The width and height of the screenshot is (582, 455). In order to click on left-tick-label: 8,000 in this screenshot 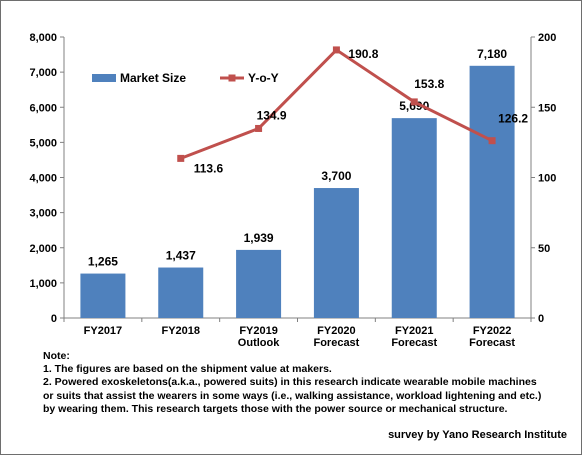, I will do `click(43, 38)`.